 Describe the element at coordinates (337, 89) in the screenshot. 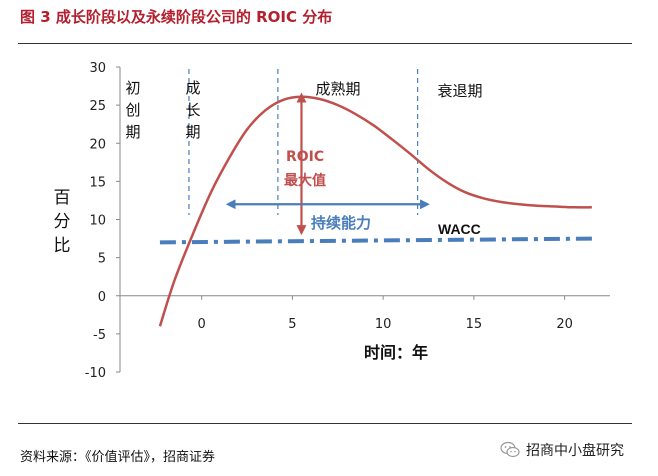

I see `phase-label-mature: 成熟期` at that location.